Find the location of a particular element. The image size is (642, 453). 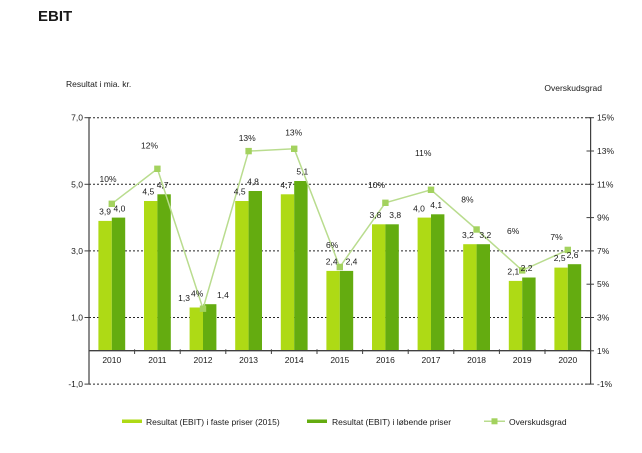

svg-text: 2014 is located at coordinates (294, 360).